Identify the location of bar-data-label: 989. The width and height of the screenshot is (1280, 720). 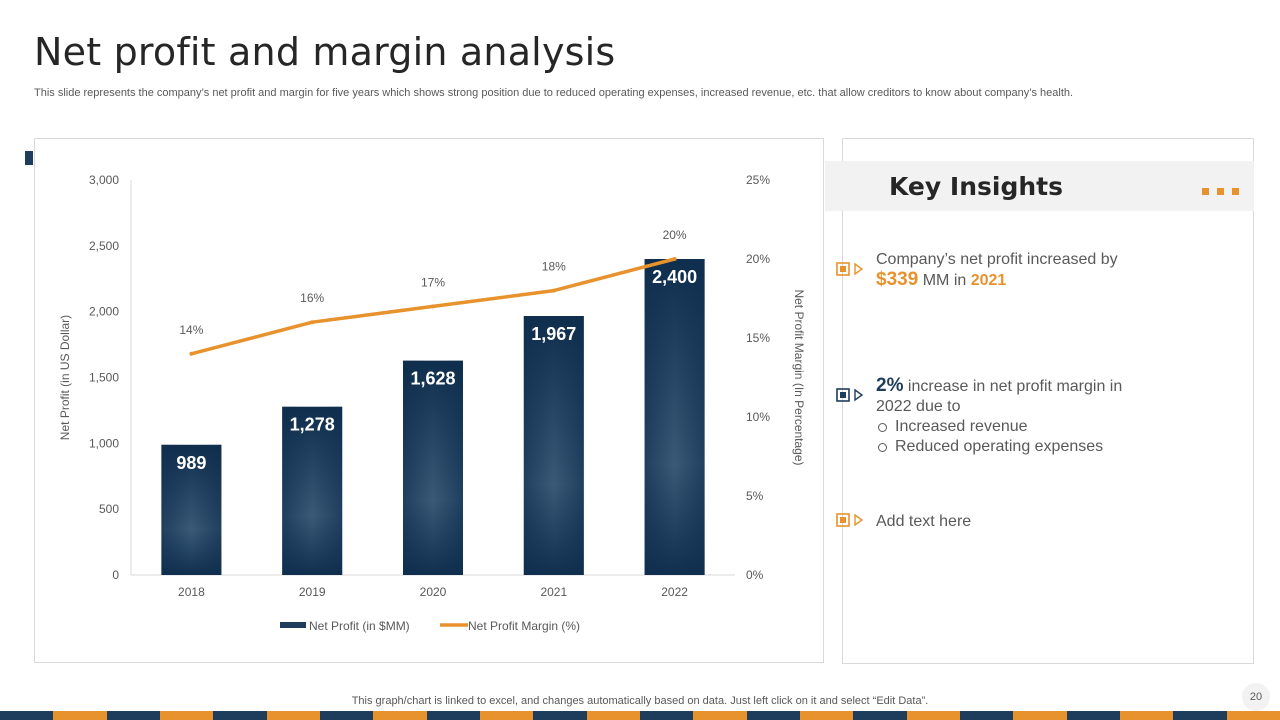
(191, 463).